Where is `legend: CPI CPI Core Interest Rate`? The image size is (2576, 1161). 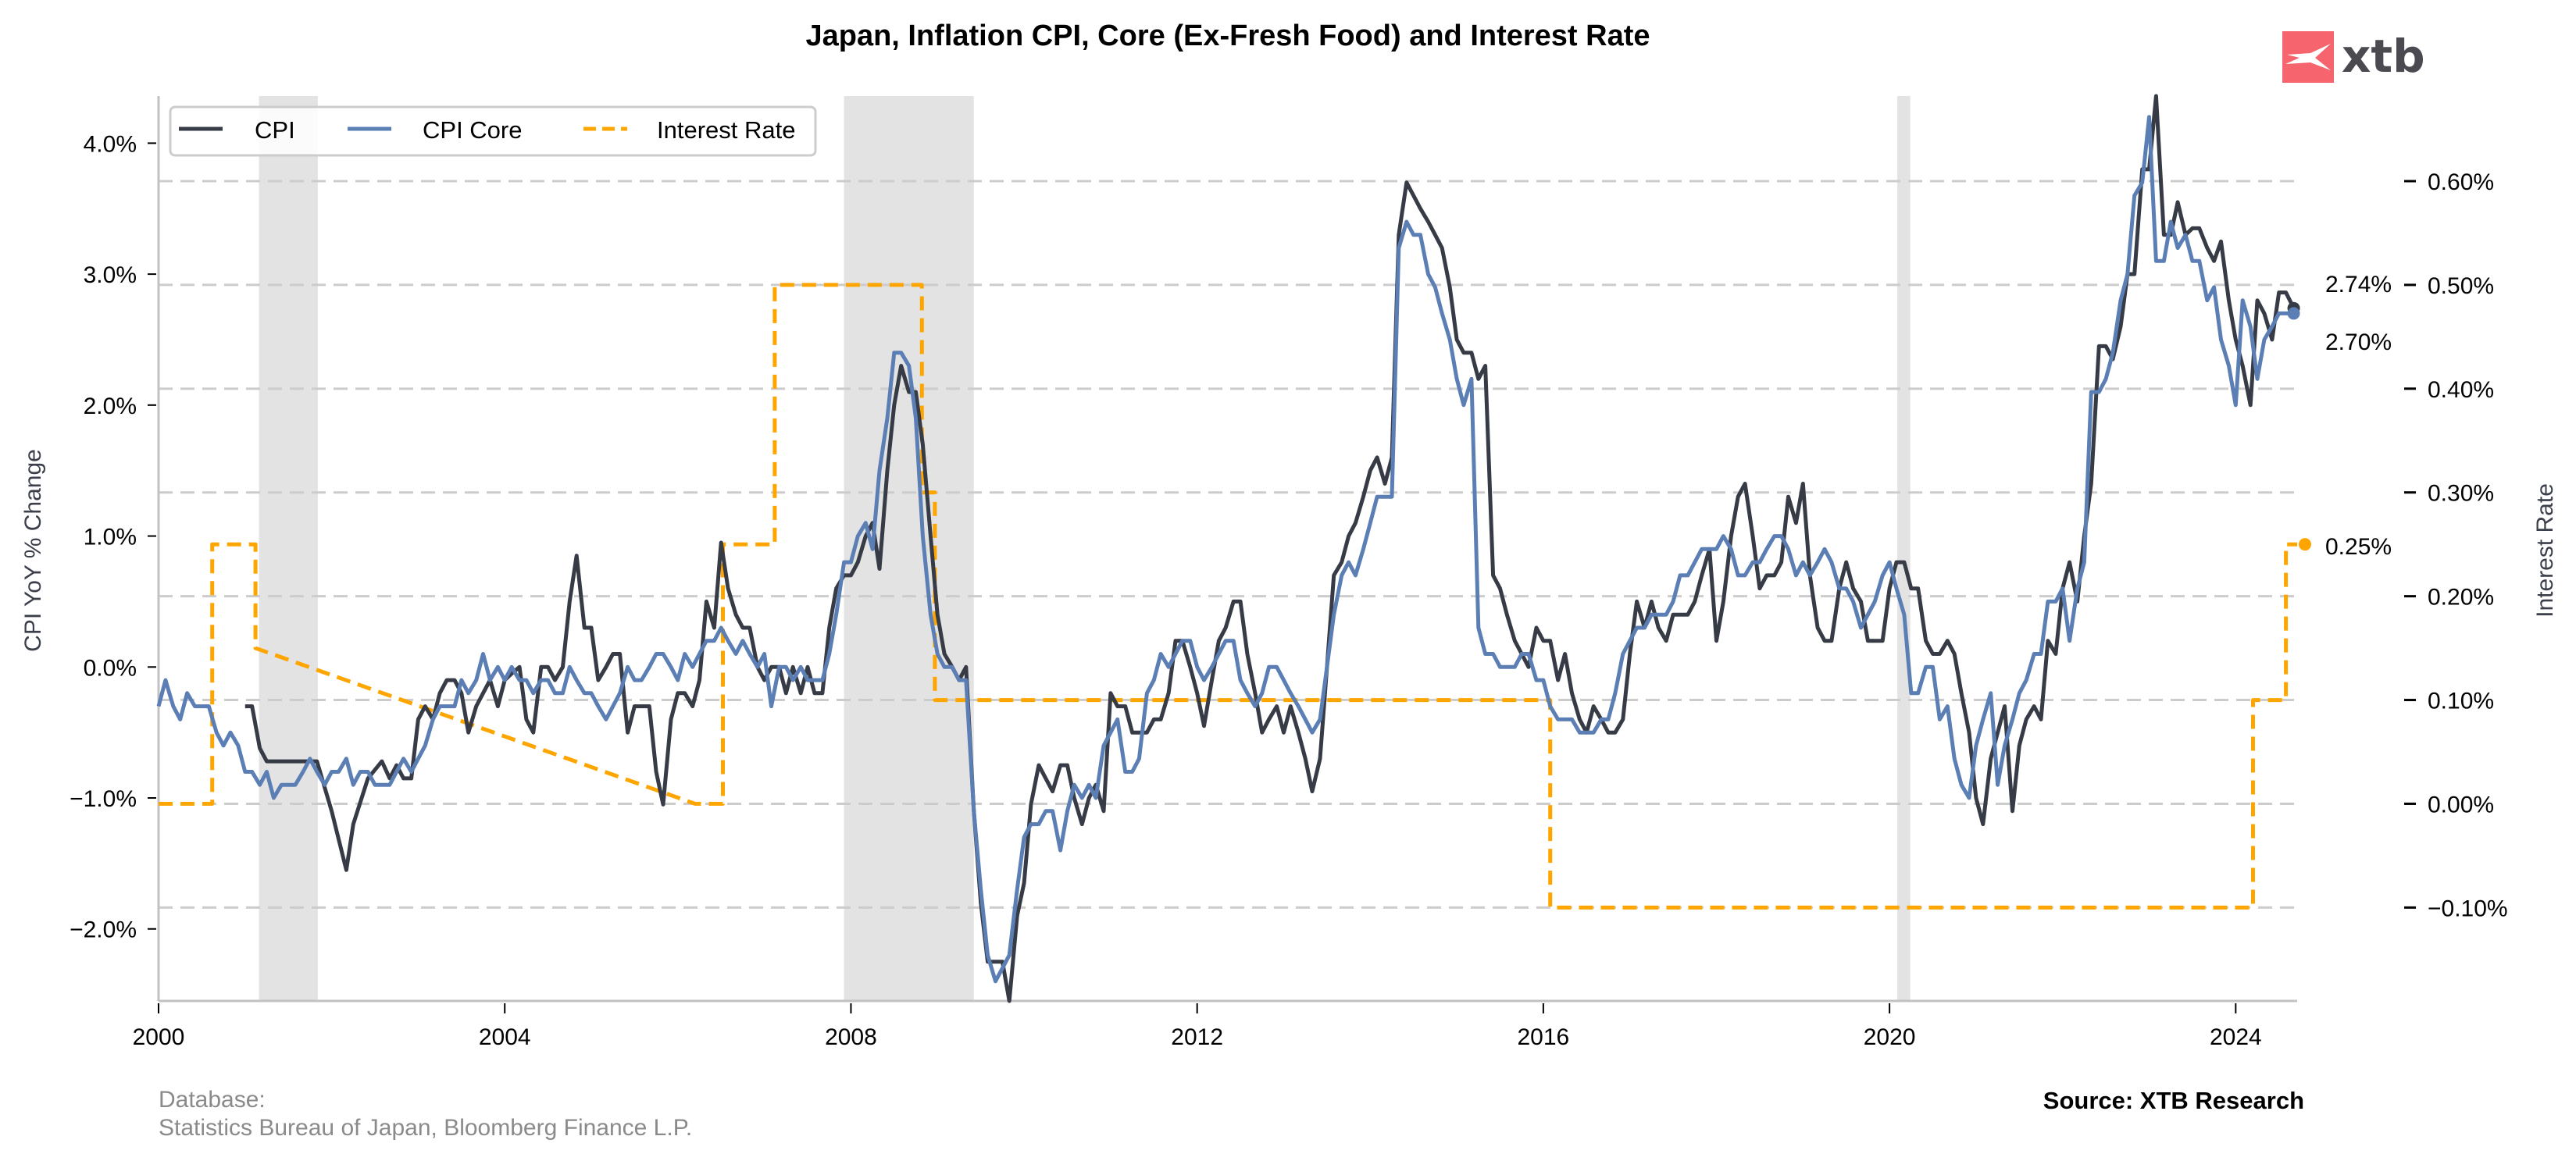
legend: CPI CPI Core Interest Rate is located at coordinates (493, 131).